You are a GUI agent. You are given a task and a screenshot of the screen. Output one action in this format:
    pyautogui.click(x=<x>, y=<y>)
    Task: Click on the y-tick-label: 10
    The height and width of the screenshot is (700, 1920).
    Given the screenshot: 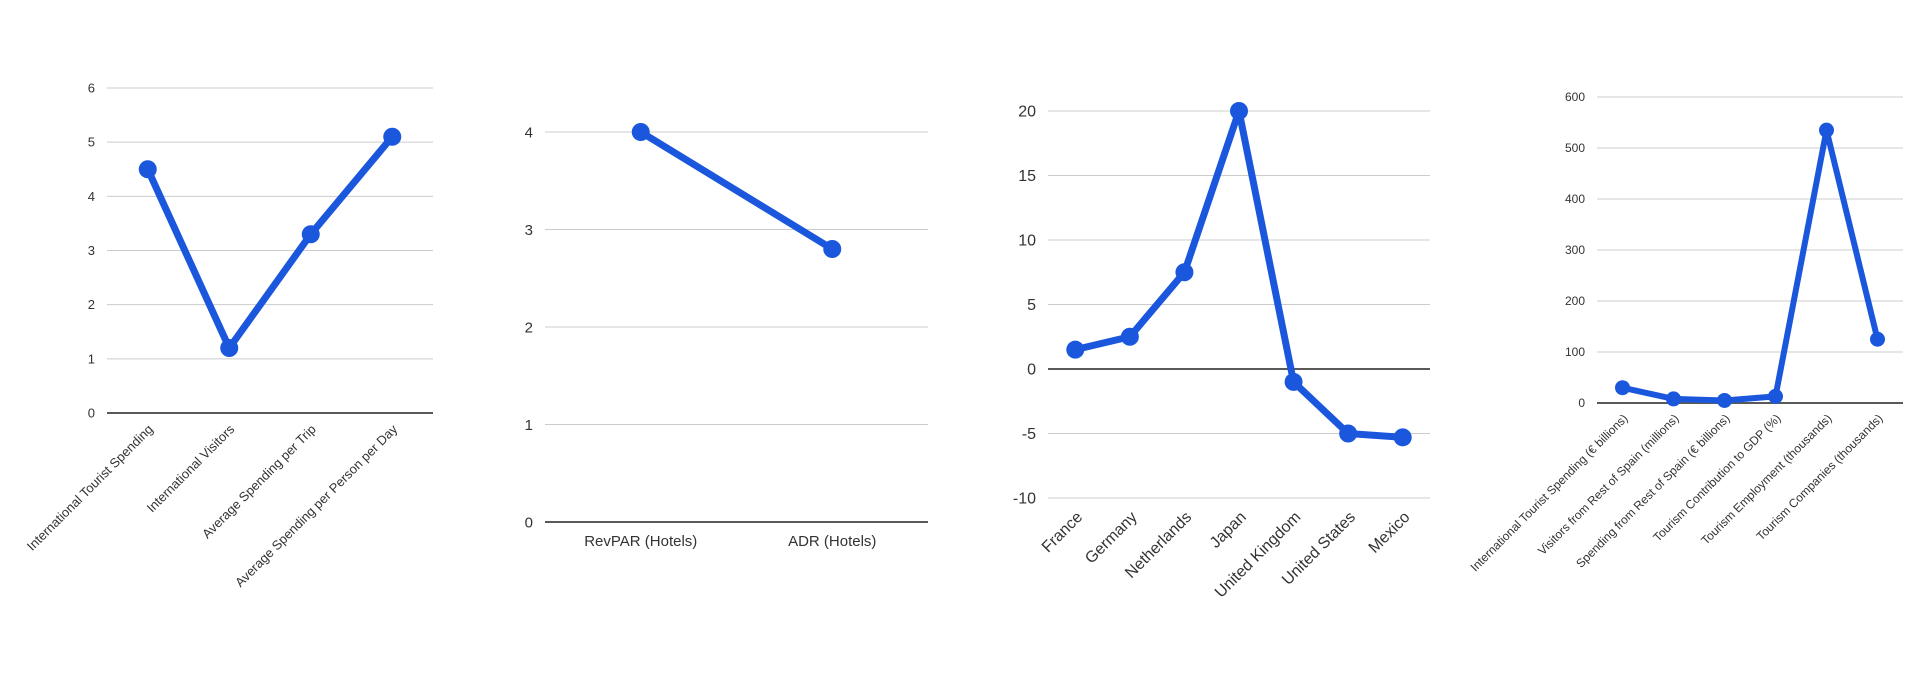 What is the action you would take?
    pyautogui.click(x=1027, y=241)
    